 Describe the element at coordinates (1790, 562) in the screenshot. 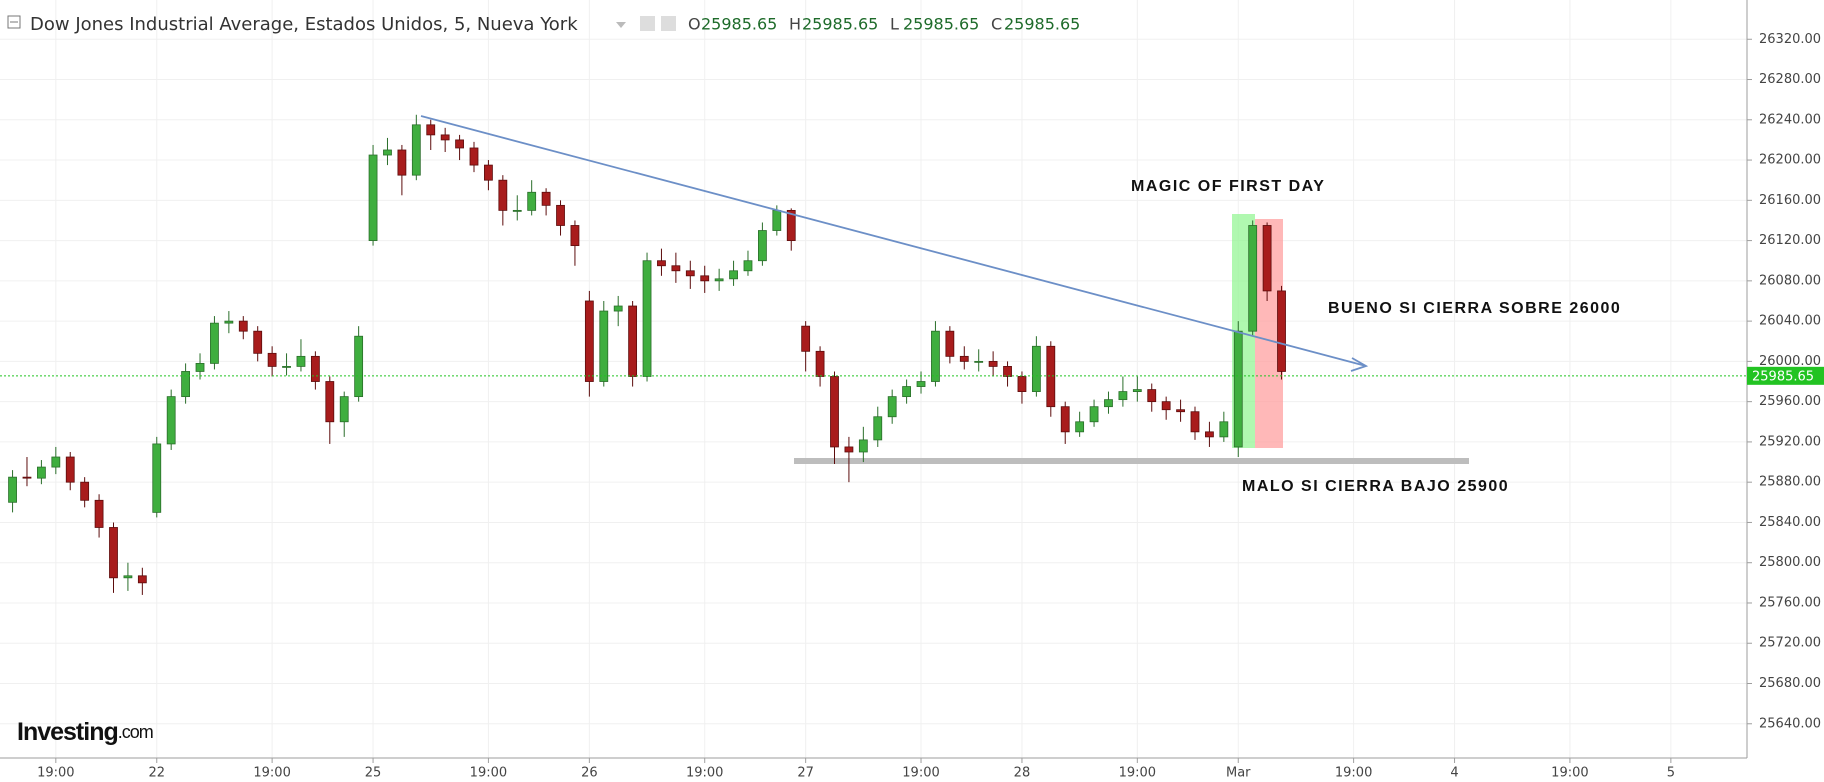

I see `y-tick-label: 25800.00` at that location.